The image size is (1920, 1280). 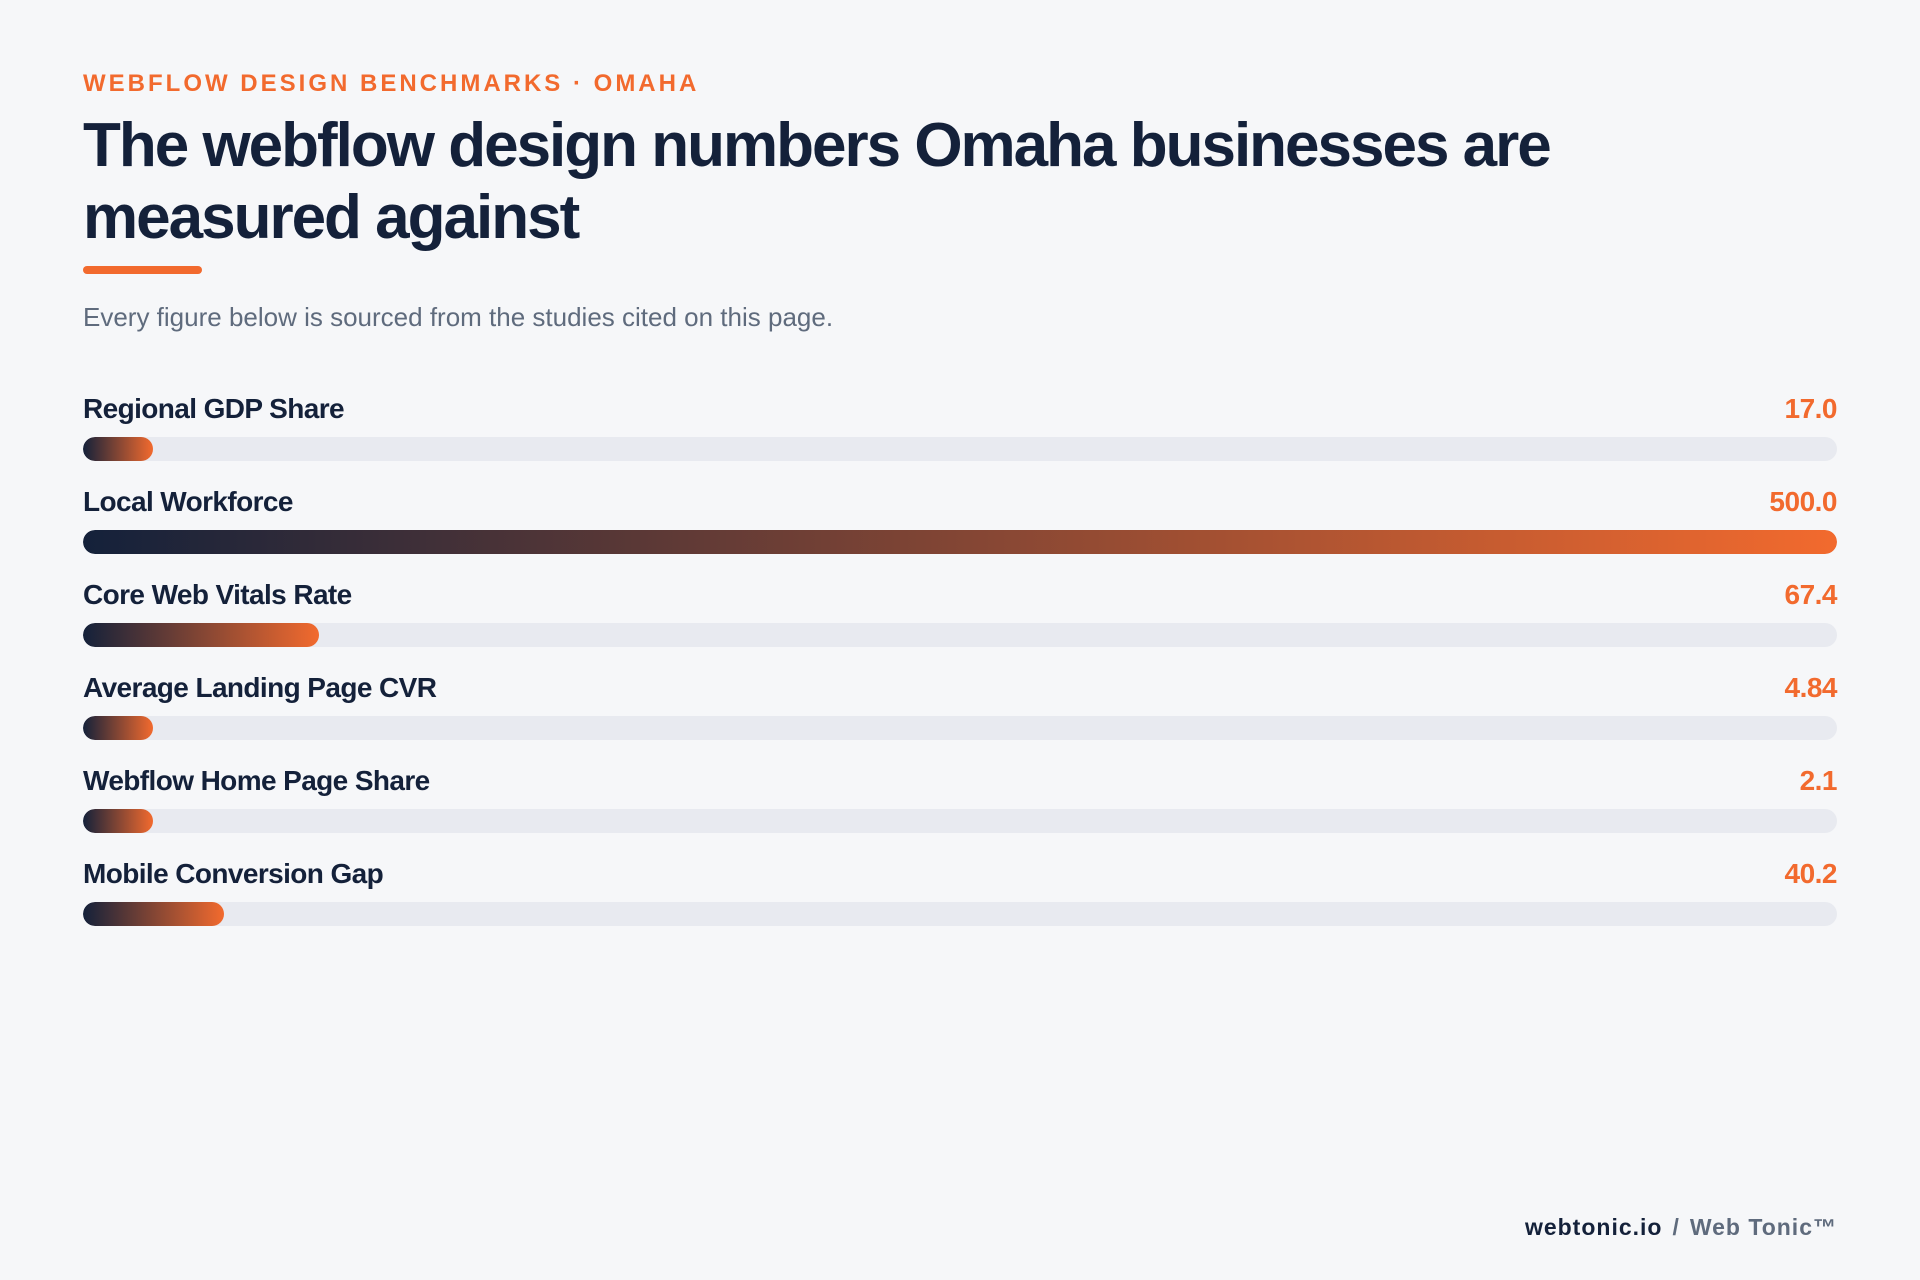 What do you see at coordinates (960, 436) in the screenshot?
I see `bar-row: Regional GDP Share 17.0` at bounding box center [960, 436].